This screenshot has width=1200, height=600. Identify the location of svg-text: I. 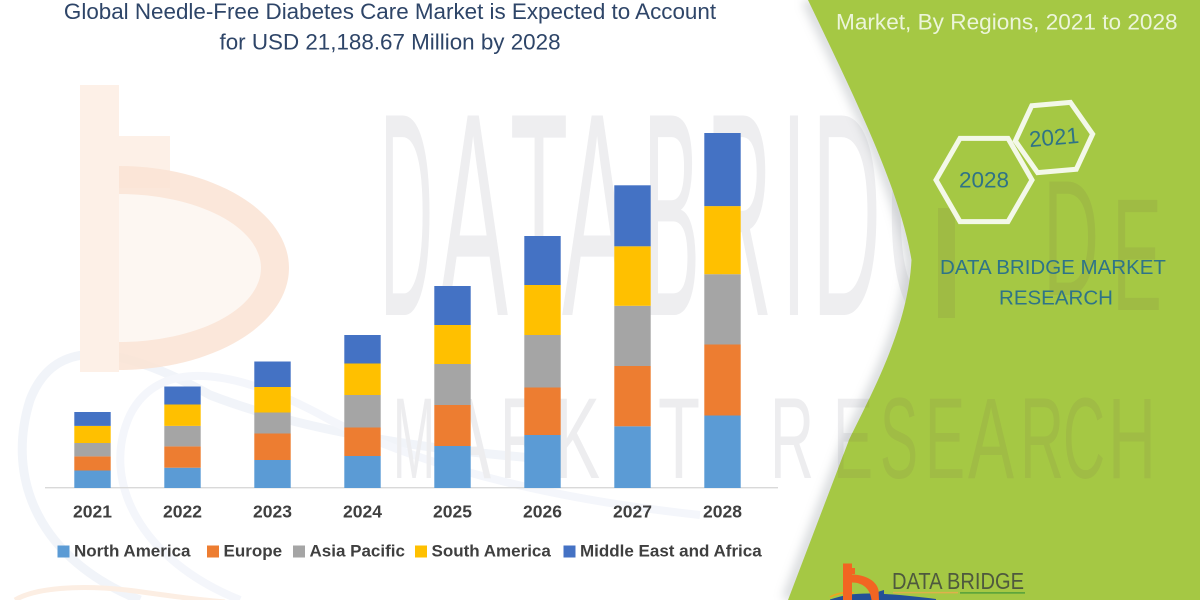
(794, 215).